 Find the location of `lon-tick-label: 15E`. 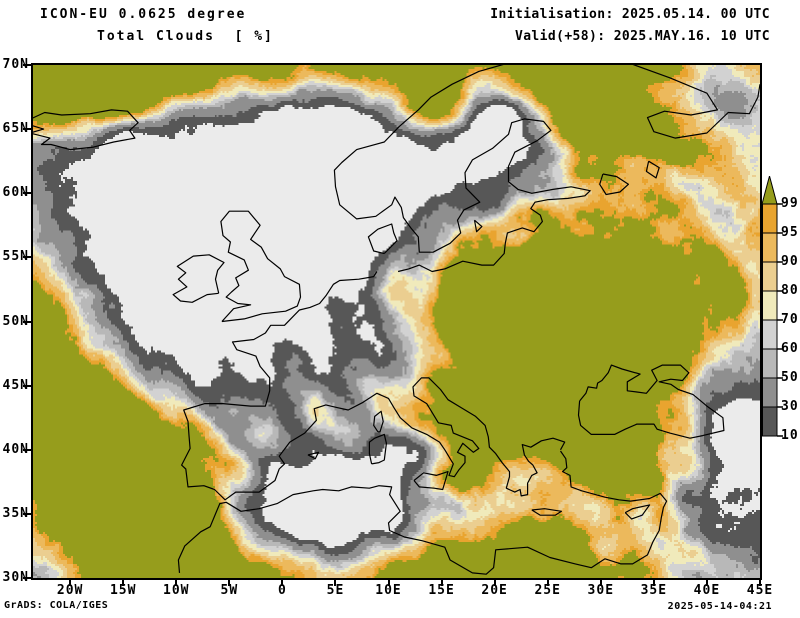

lon-tick-label: 15E is located at coordinates (441, 590).